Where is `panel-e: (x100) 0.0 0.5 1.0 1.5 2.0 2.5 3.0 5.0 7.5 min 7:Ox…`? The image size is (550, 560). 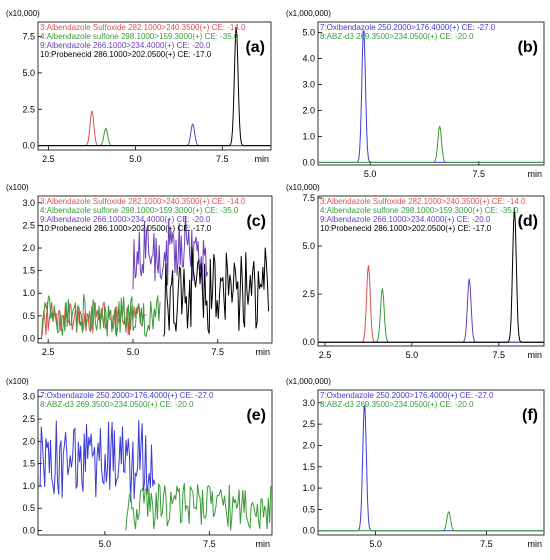
panel-e: (x100) 0.0 0.5 1.0 1.5 2.0 2.5 3.0 5.0 7.5 min 7:Ox… is located at coordinates (139, 463).